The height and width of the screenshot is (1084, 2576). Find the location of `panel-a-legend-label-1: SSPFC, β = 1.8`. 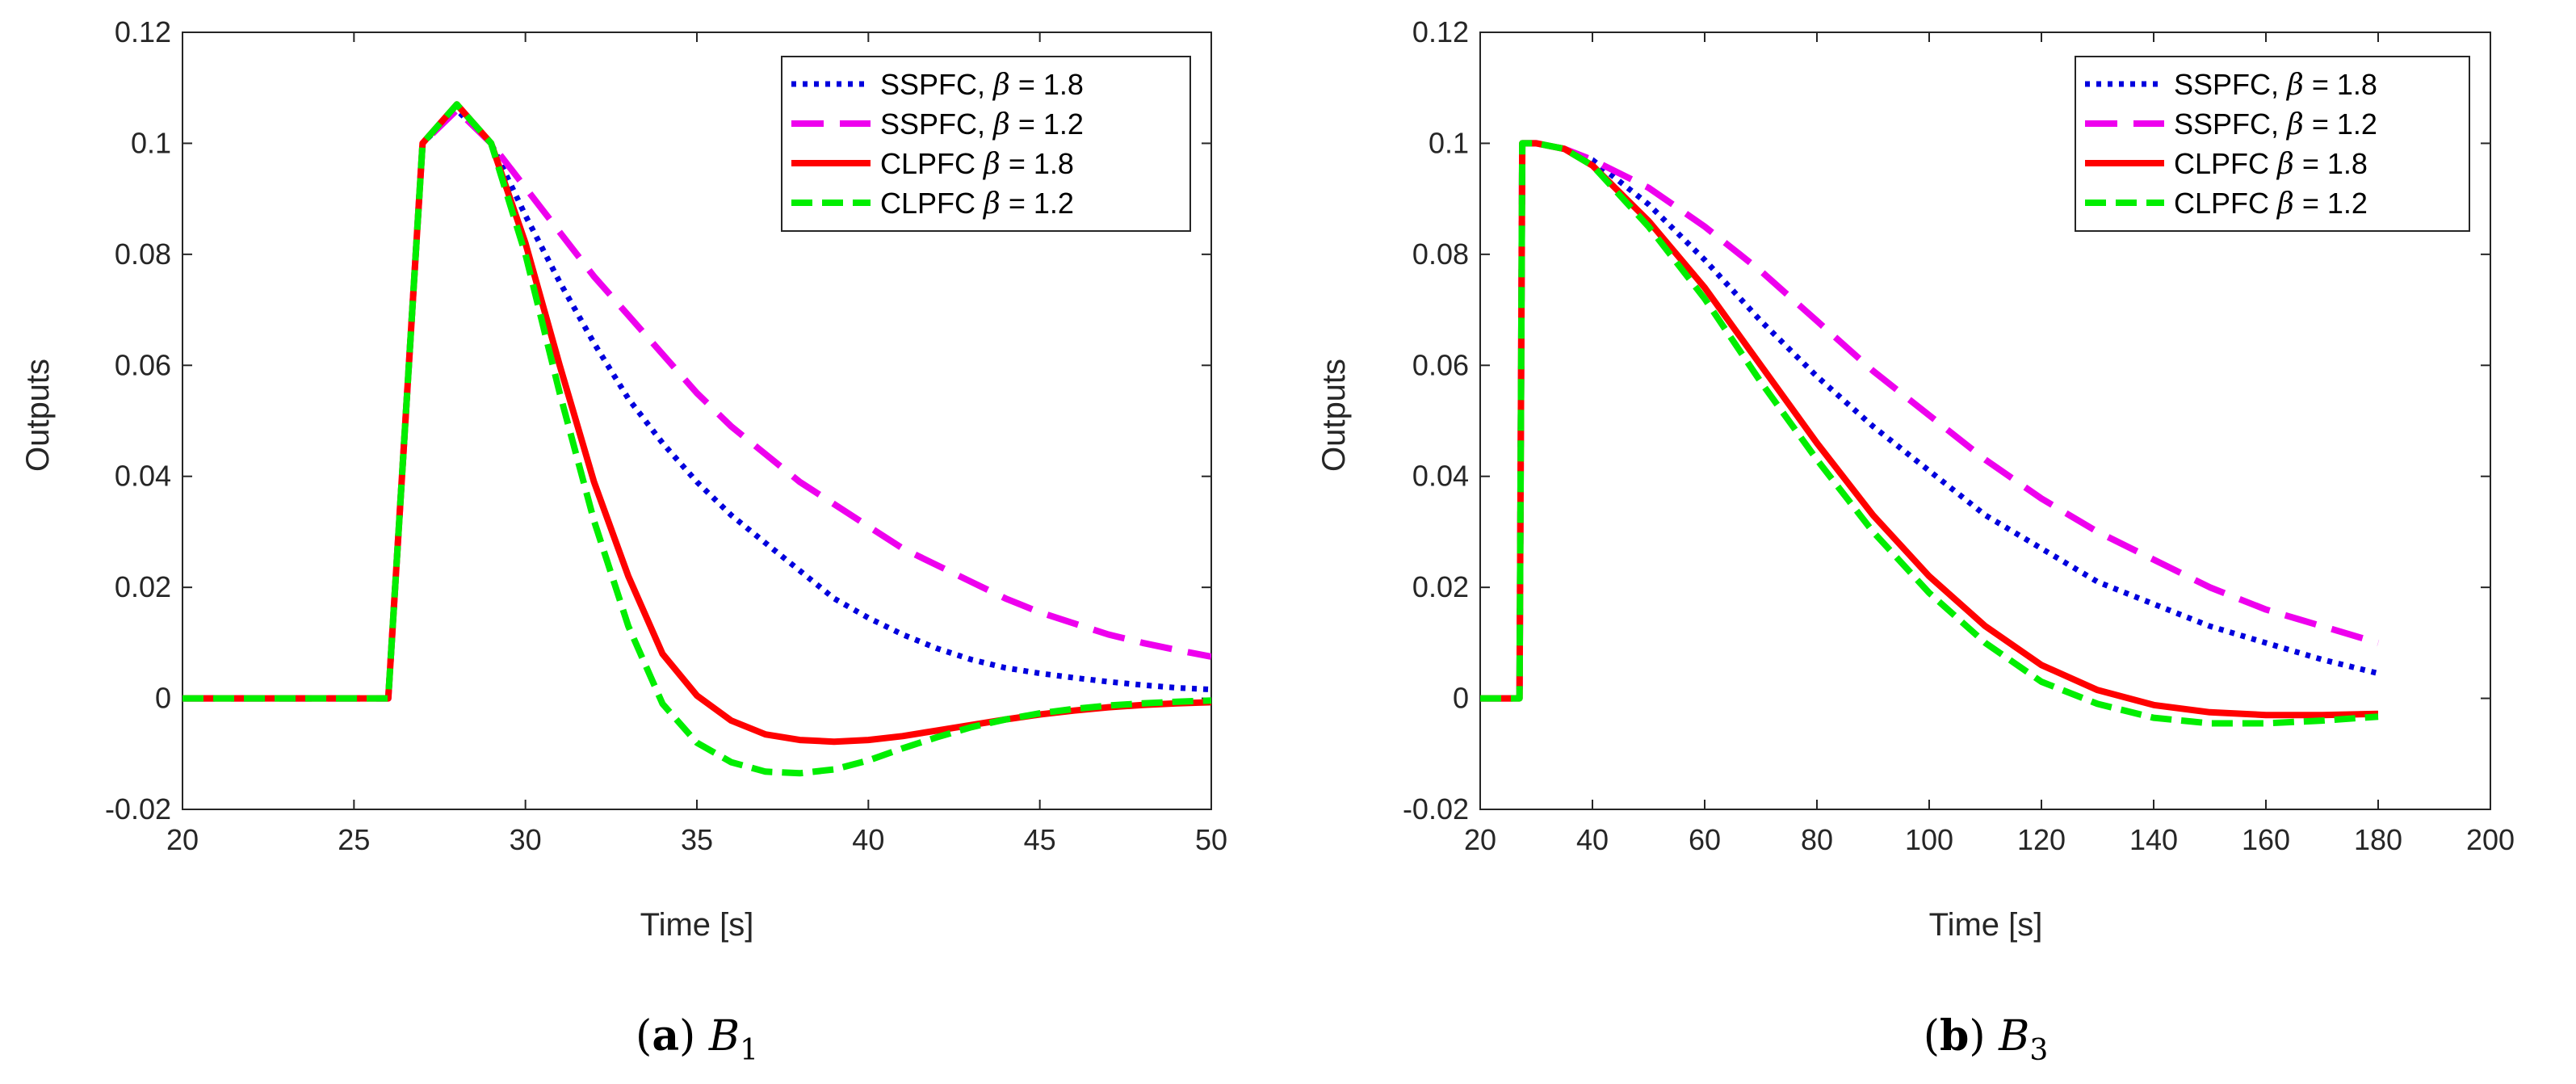

panel-a-legend-label-1: SSPFC, β = 1.8 is located at coordinates (982, 85).